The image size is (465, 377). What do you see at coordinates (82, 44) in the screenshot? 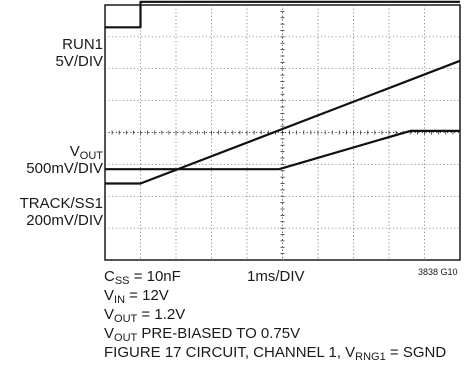
I see `run1-name: RUN1` at bounding box center [82, 44].